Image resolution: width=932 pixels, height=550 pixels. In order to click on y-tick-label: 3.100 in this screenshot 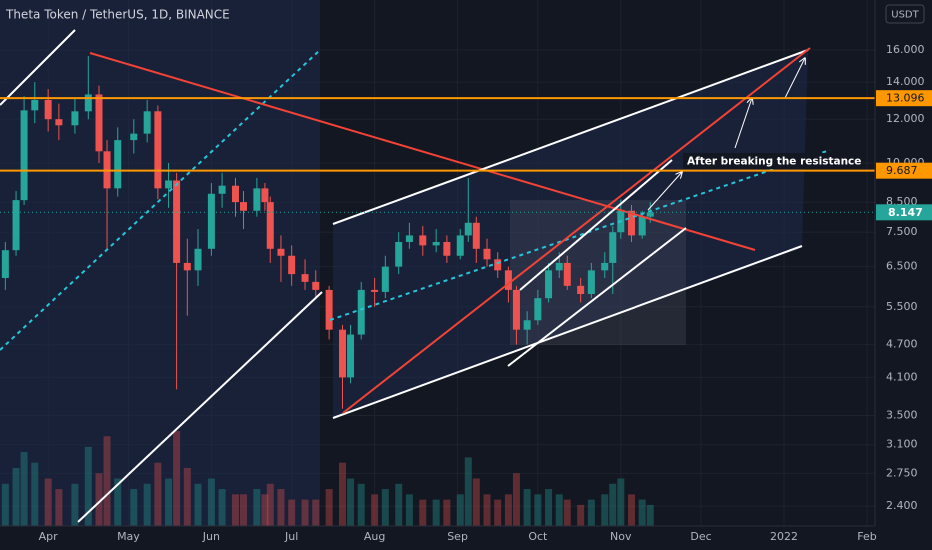, I will do `click(902, 444)`.